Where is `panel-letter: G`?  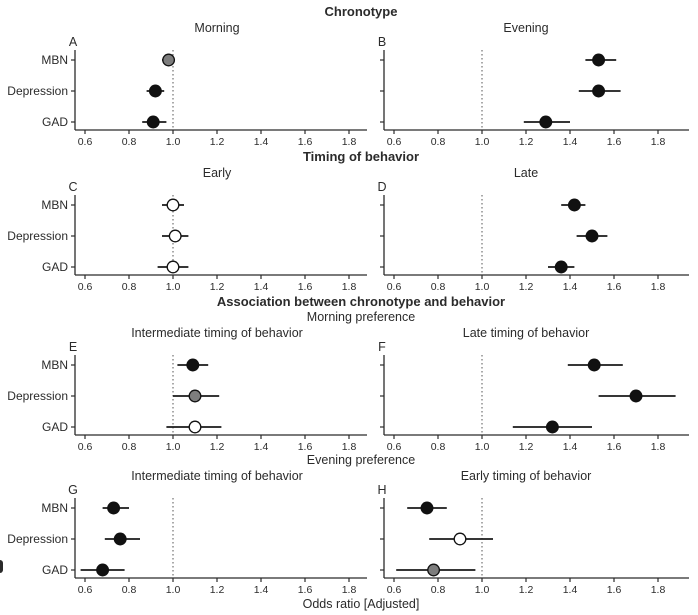 panel-letter: G is located at coordinates (73, 490).